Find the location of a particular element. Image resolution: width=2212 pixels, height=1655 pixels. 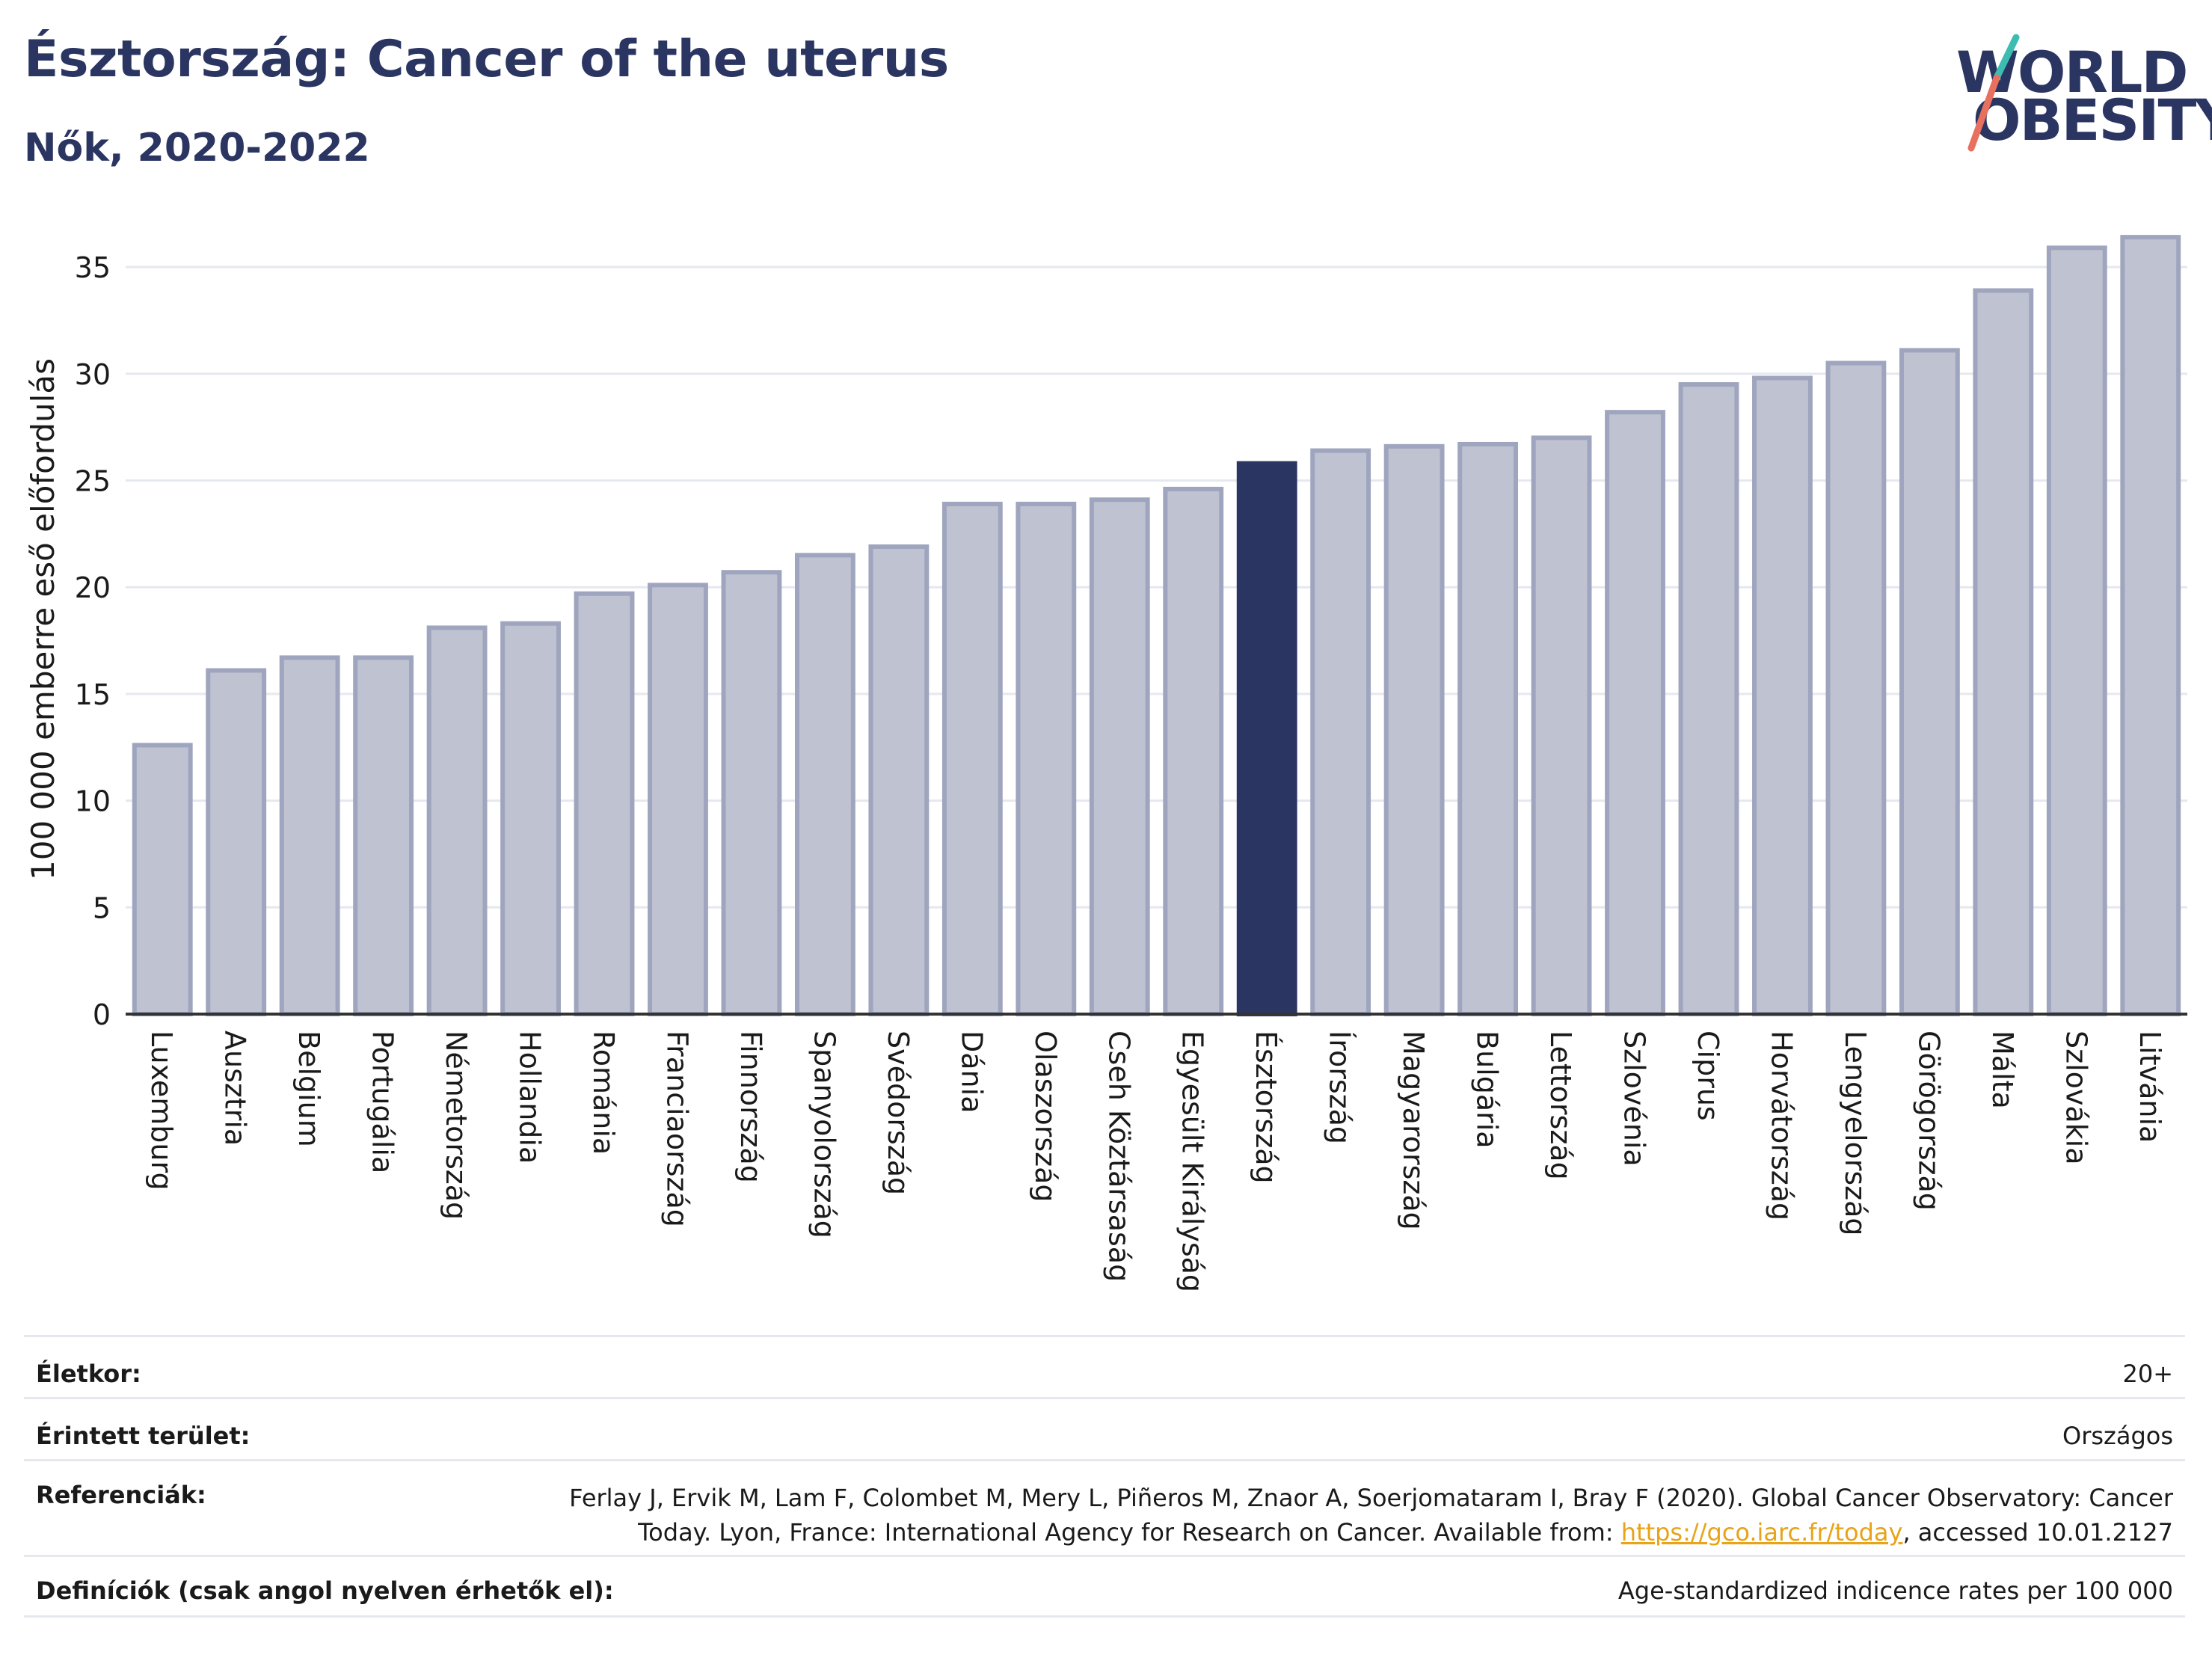

x-tick-label: Egyesült Királyság is located at coordinates (1192, 1161).